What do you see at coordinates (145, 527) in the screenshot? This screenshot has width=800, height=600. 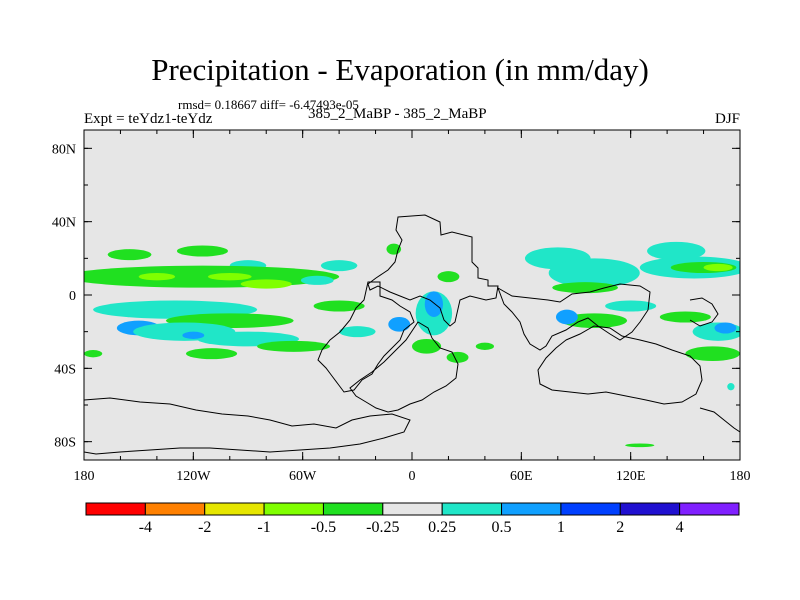 I see `colorbar-label: -4` at bounding box center [145, 527].